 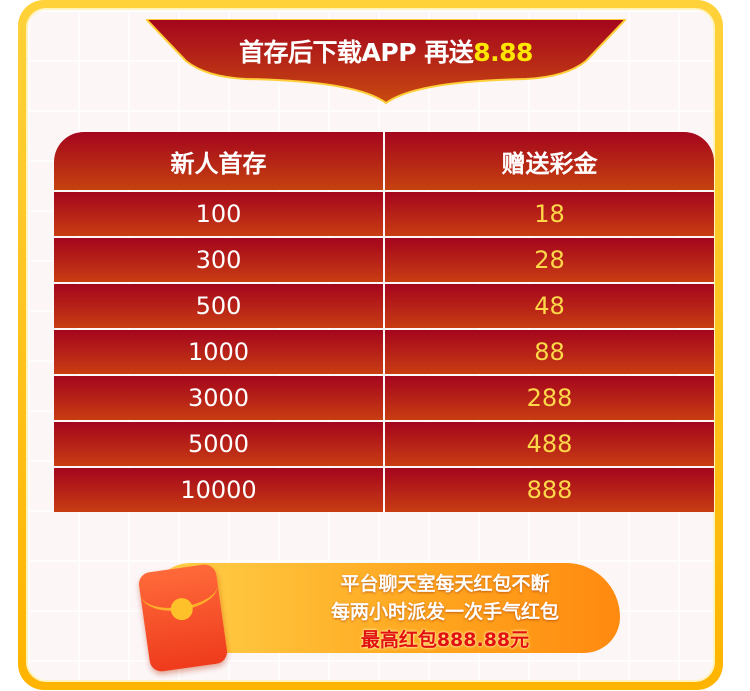 I want to click on header-first-deposit: 新人首存, so click(x=218, y=161).